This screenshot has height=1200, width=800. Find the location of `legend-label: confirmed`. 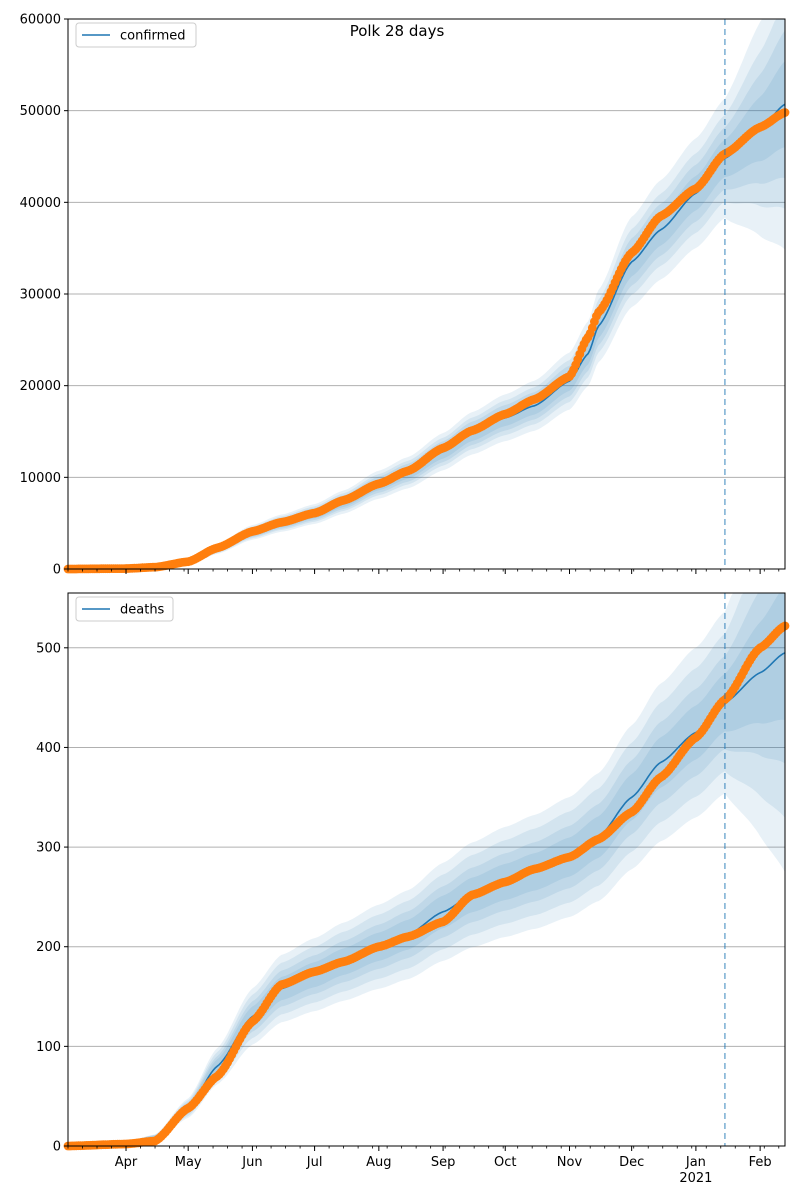

legend-label: confirmed is located at coordinates (153, 36).